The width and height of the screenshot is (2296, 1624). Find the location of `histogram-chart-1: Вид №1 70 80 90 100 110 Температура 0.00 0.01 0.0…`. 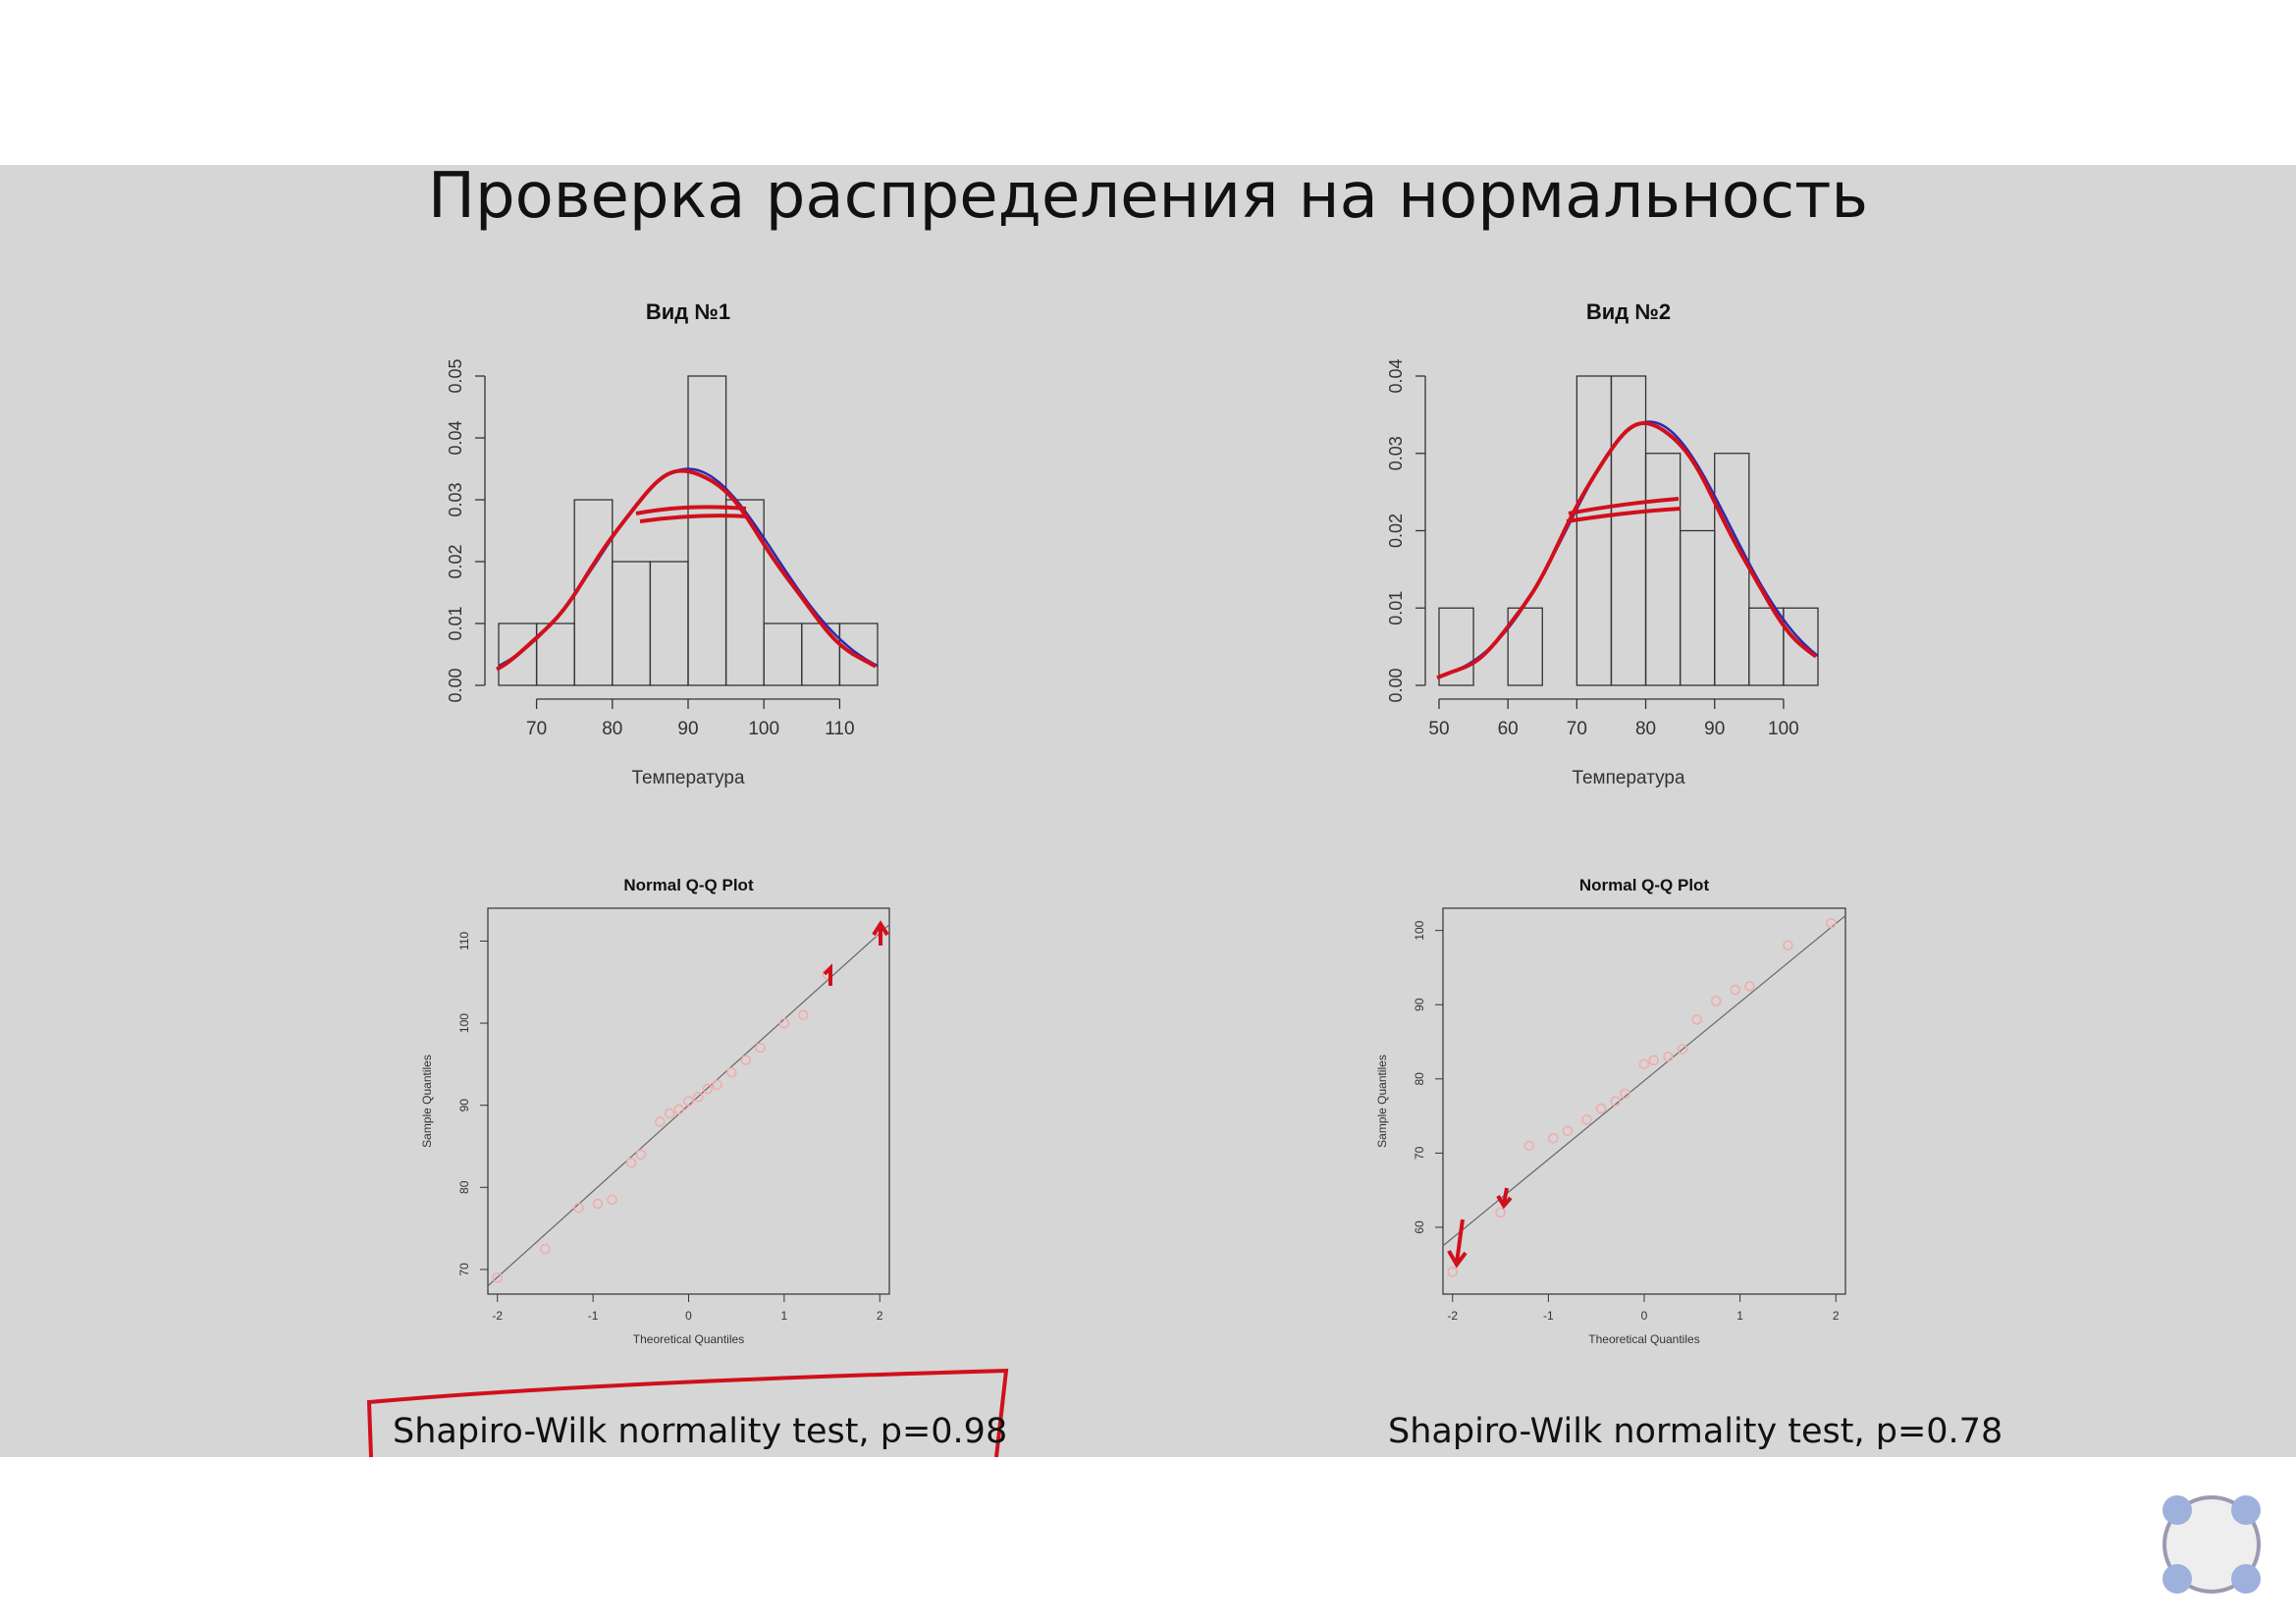

histogram-chart-1: Вид №1 70 80 90 100 110 Температура 0.00 0.01 0.0… is located at coordinates (662, 543).